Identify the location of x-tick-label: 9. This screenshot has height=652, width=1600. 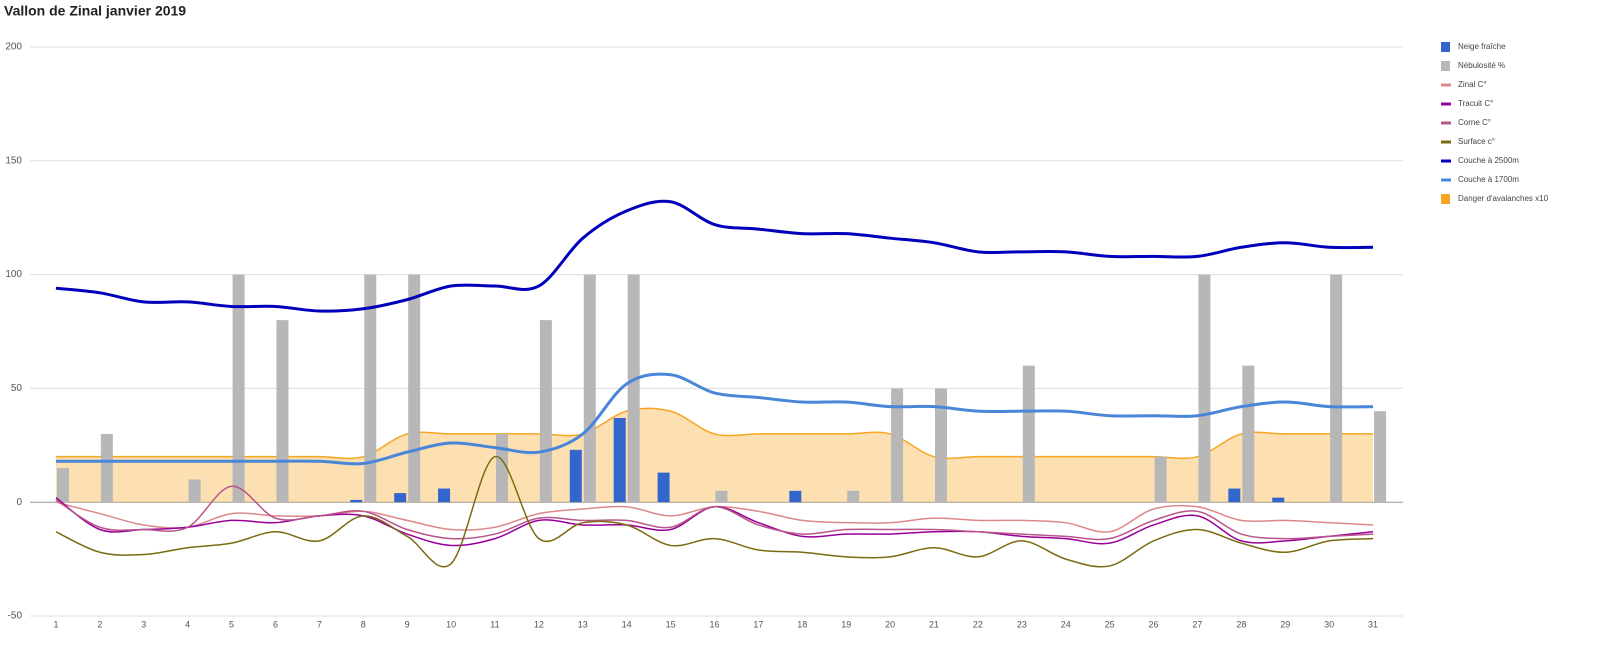
(407, 624).